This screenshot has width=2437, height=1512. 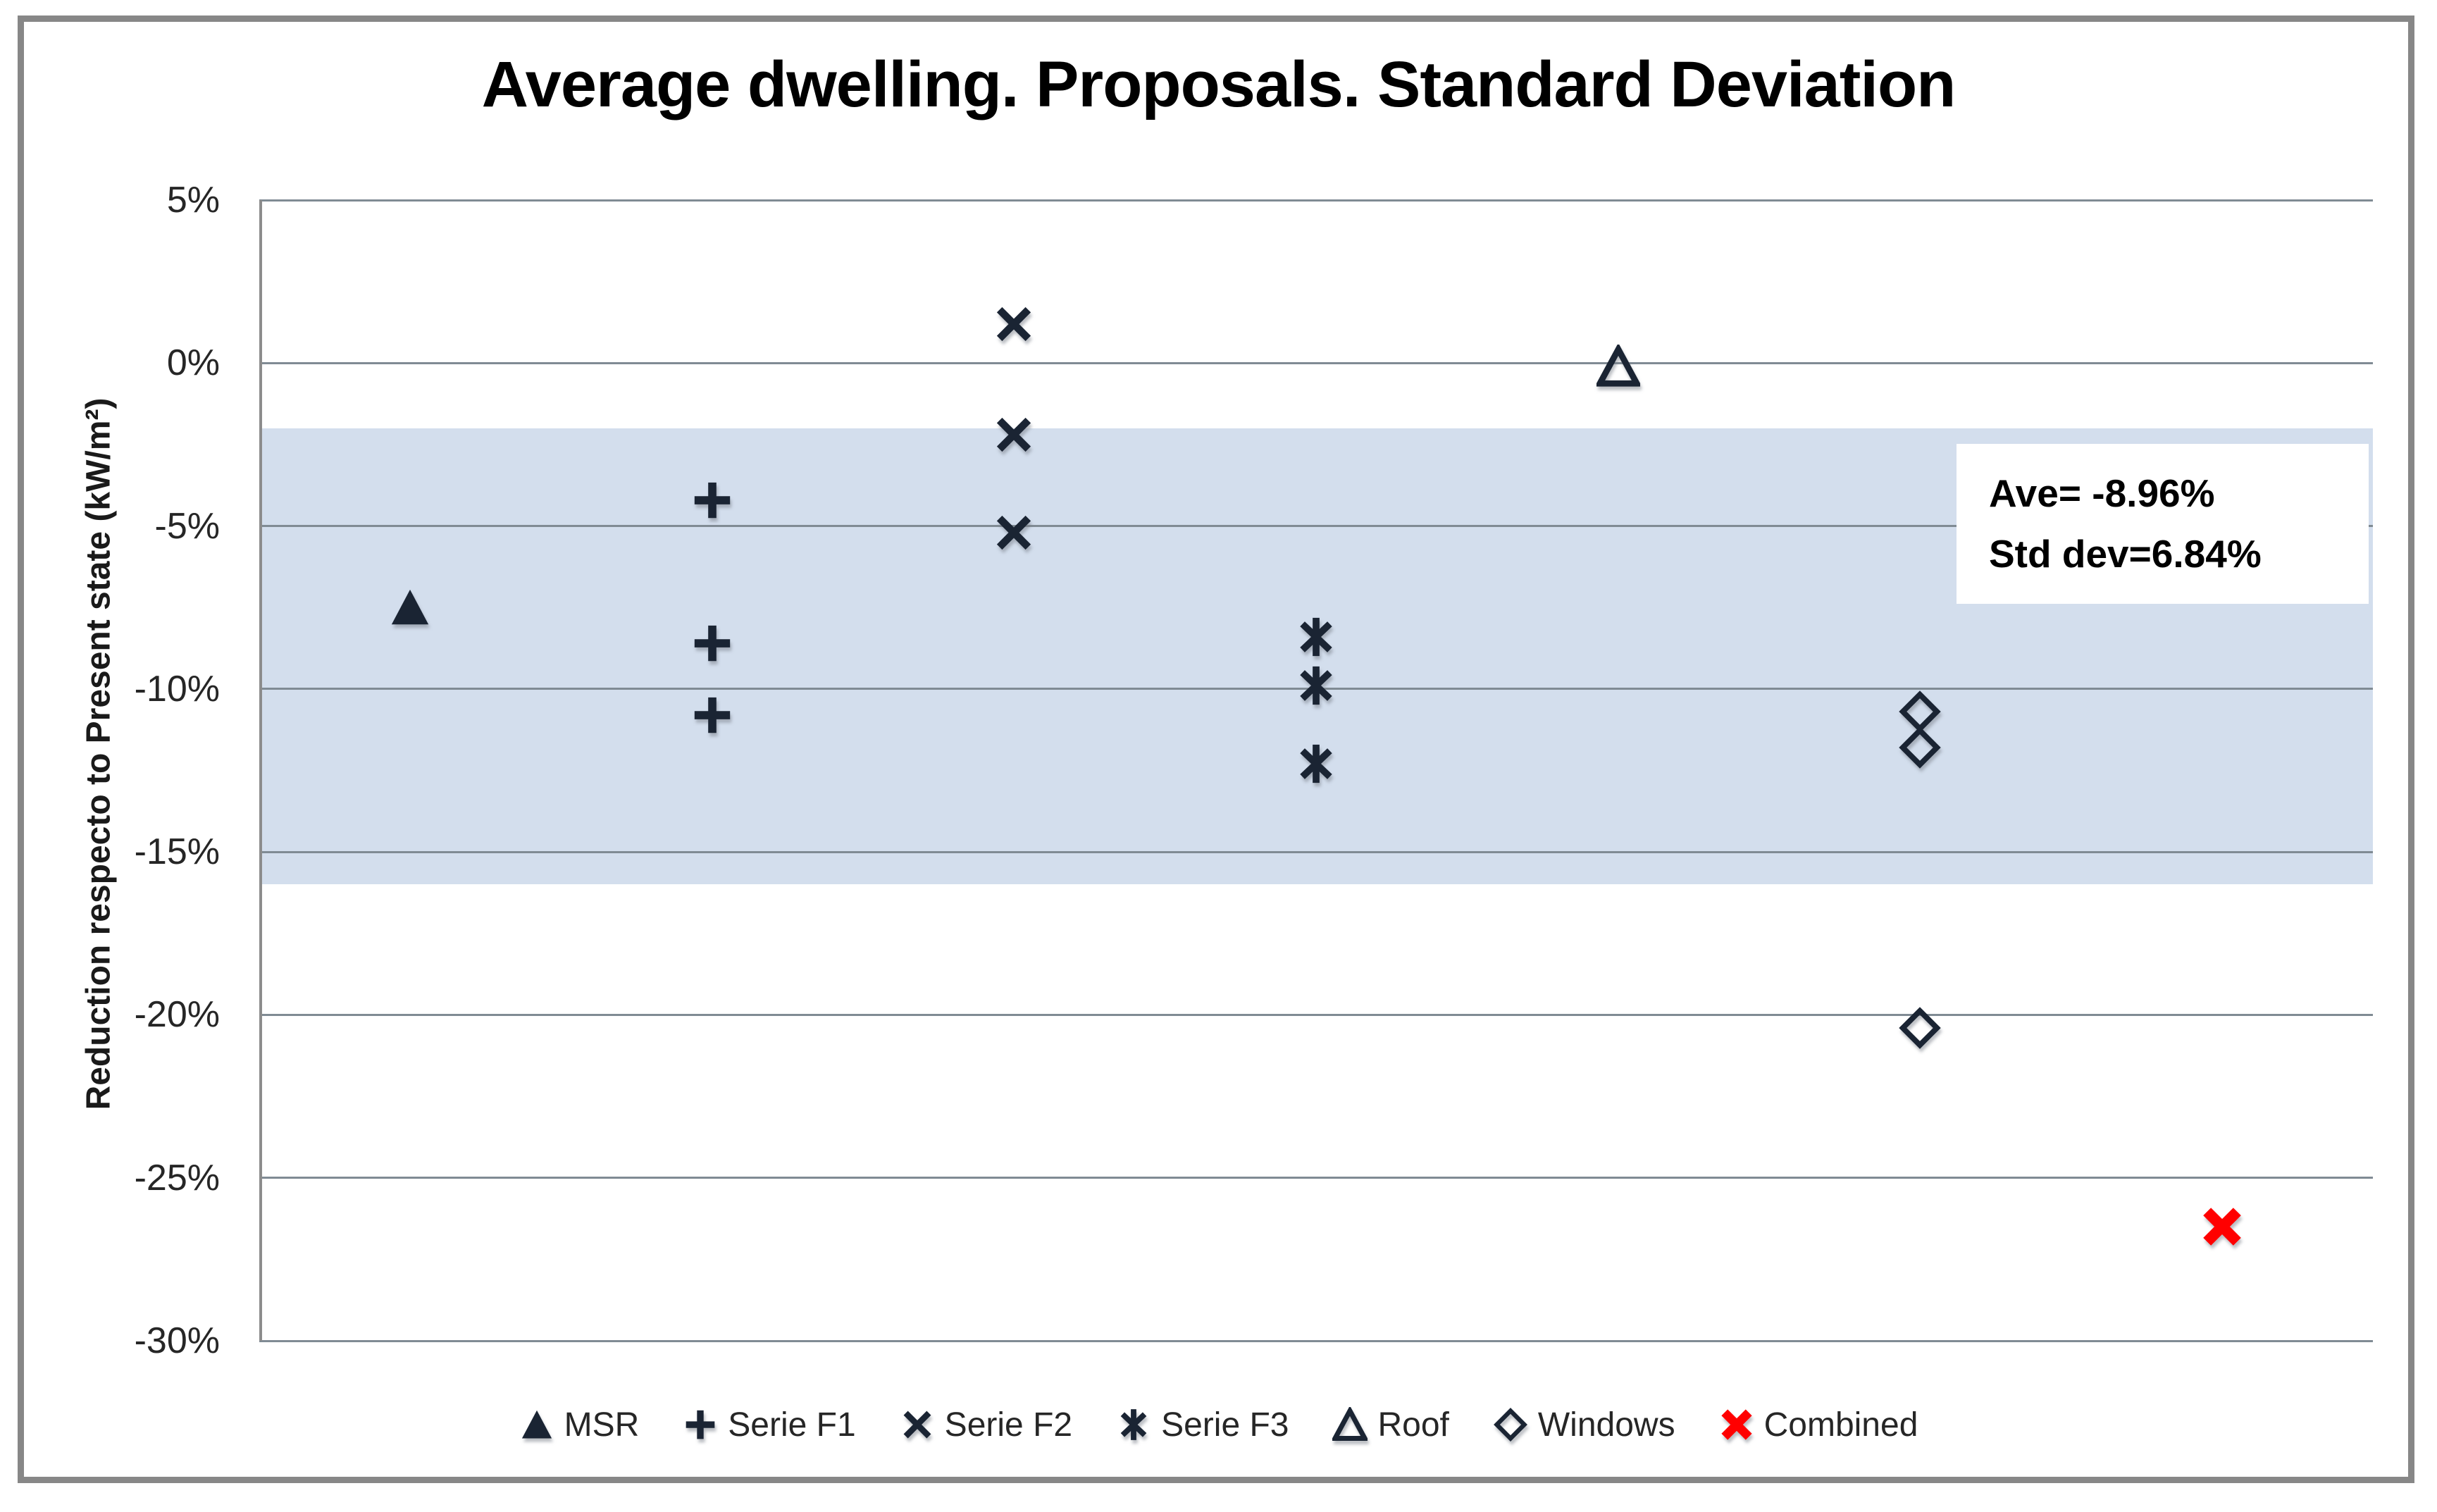 I want to click on y-tick-label: -5%, so click(x=187, y=526).